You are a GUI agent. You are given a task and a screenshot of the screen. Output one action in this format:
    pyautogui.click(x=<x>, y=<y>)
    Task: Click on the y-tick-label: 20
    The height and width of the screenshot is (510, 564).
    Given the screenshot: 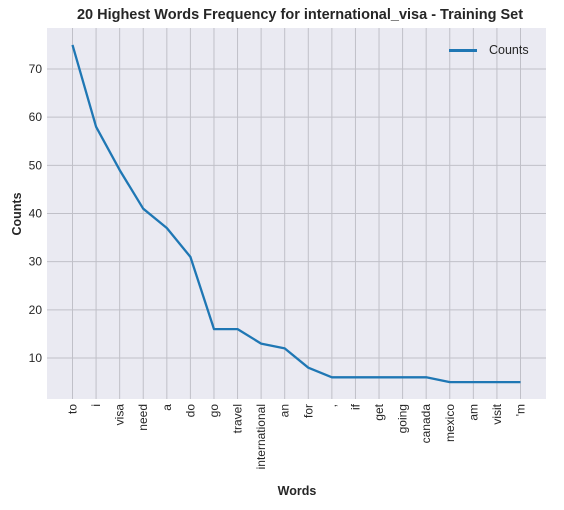 What is the action you would take?
    pyautogui.click(x=36, y=310)
    